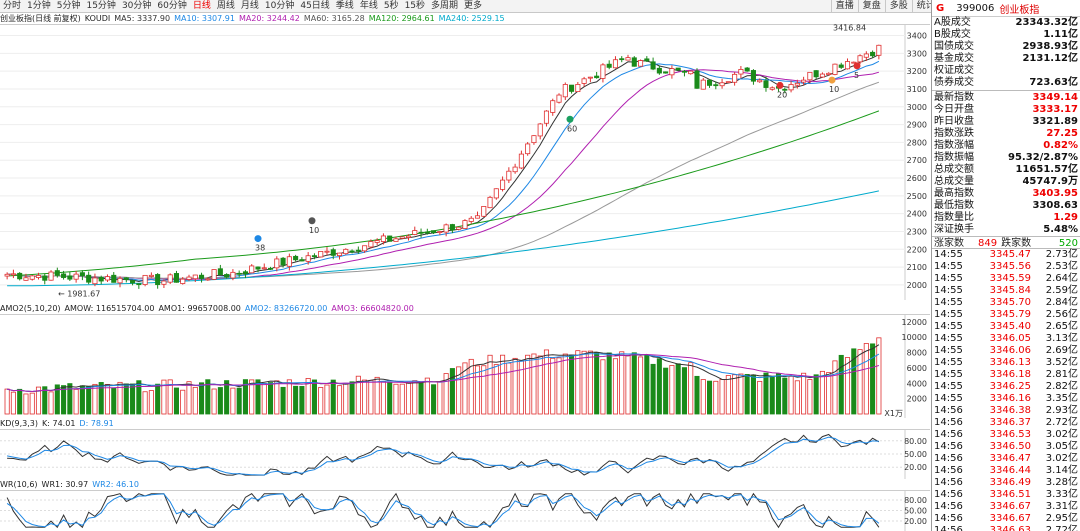  Describe the element at coordinates (871, 6) in the screenshot. I see `toolbar-button: 复盘` at that location.